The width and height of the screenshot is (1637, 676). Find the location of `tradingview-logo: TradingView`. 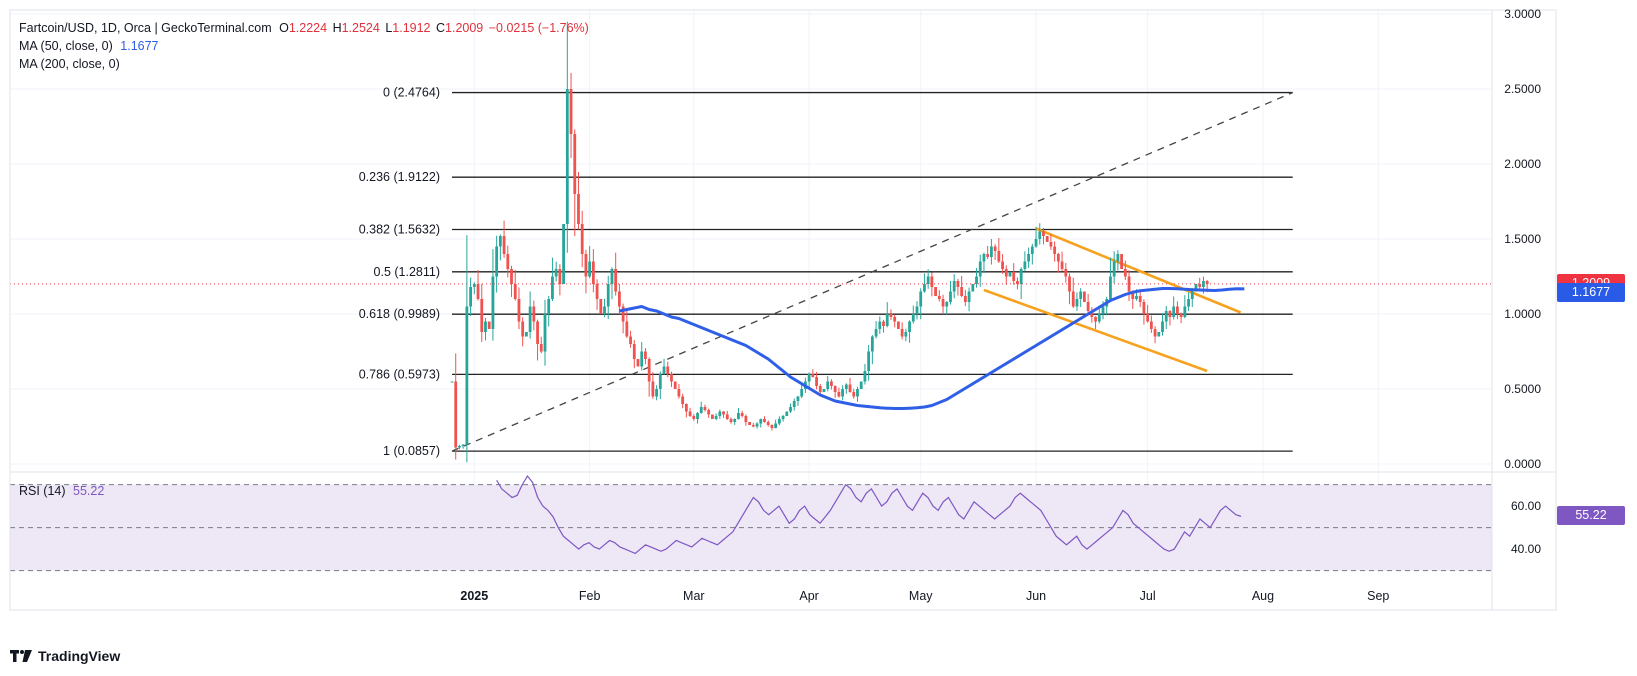

tradingview-logo: TradingView is located at coordinates (65, 656).